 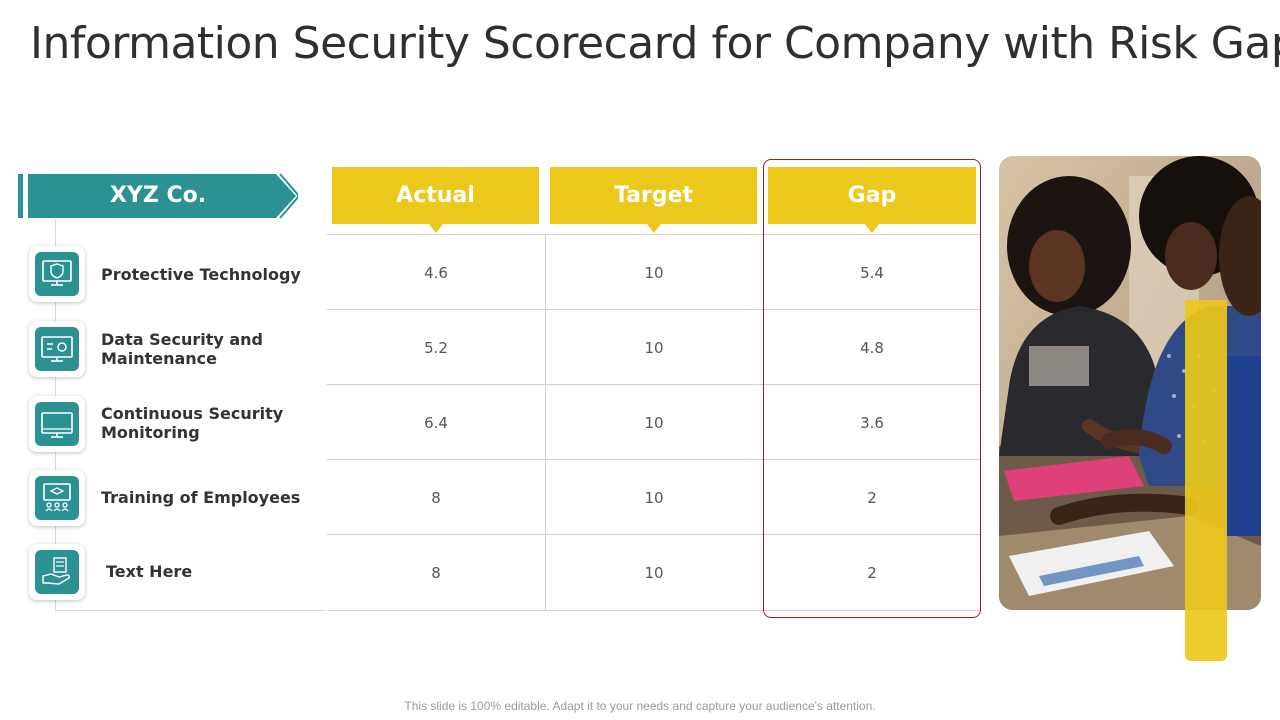 What do you see at coordinates (435, 200) in the screenshot?
I see `column-header-actual: Actual` at bounding box center [435, 200].